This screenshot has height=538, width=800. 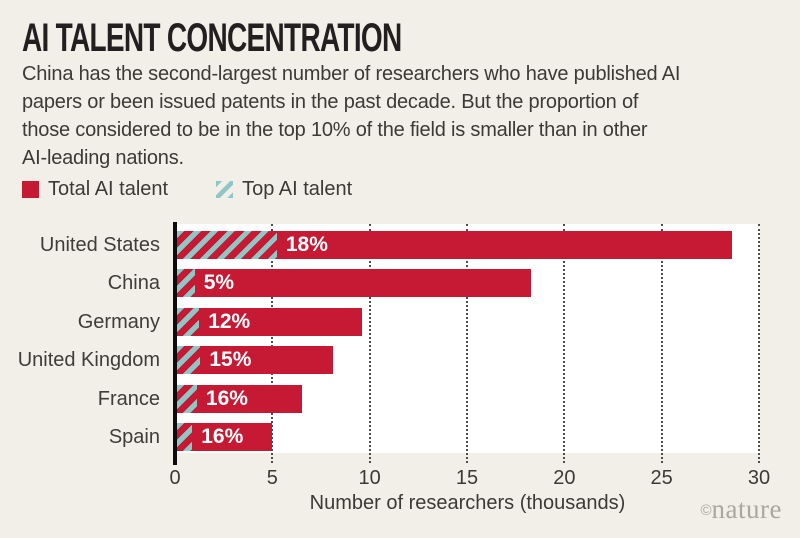 I want to click on total-talent-bar: 15%, so click(x=255, y=360).